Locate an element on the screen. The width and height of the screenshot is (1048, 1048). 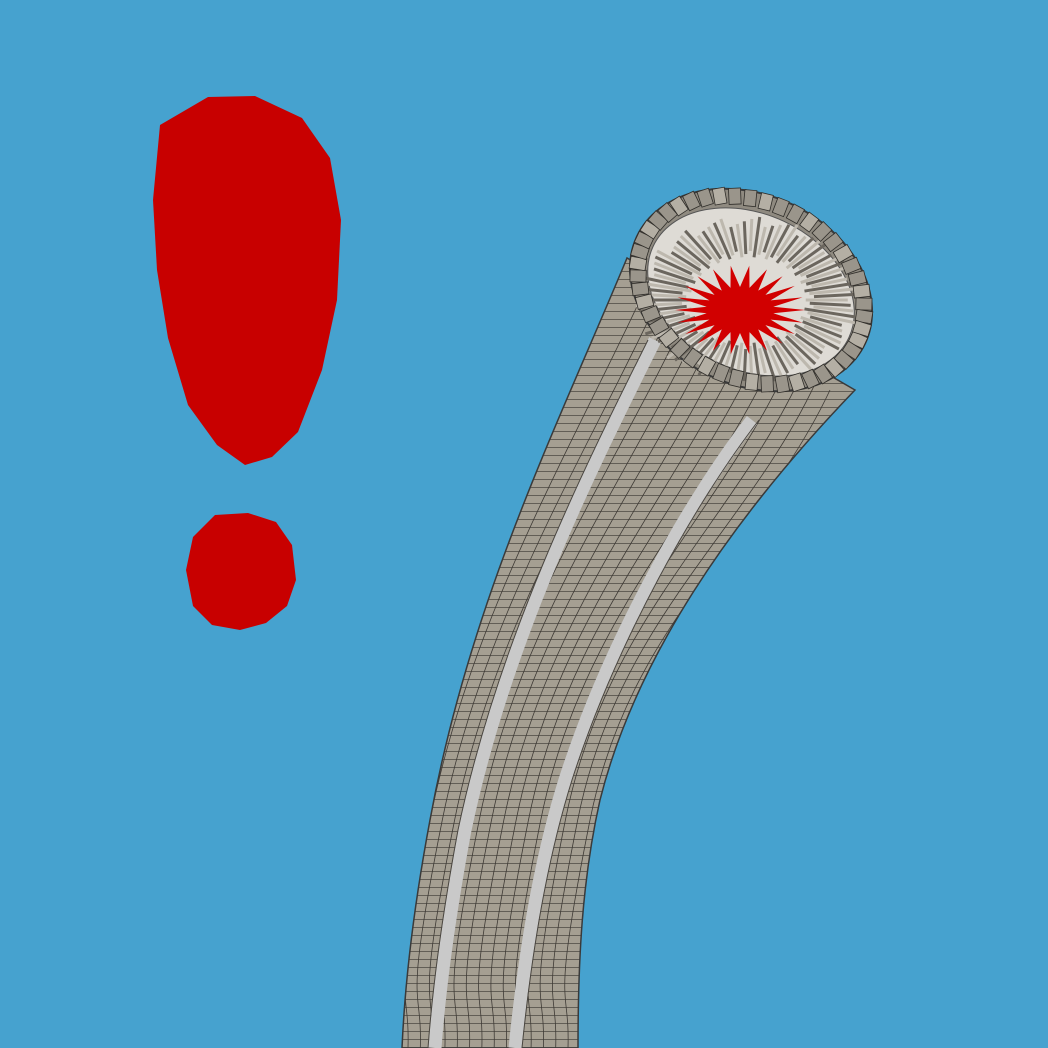
tube-opening is located at coordinates (751, 290).